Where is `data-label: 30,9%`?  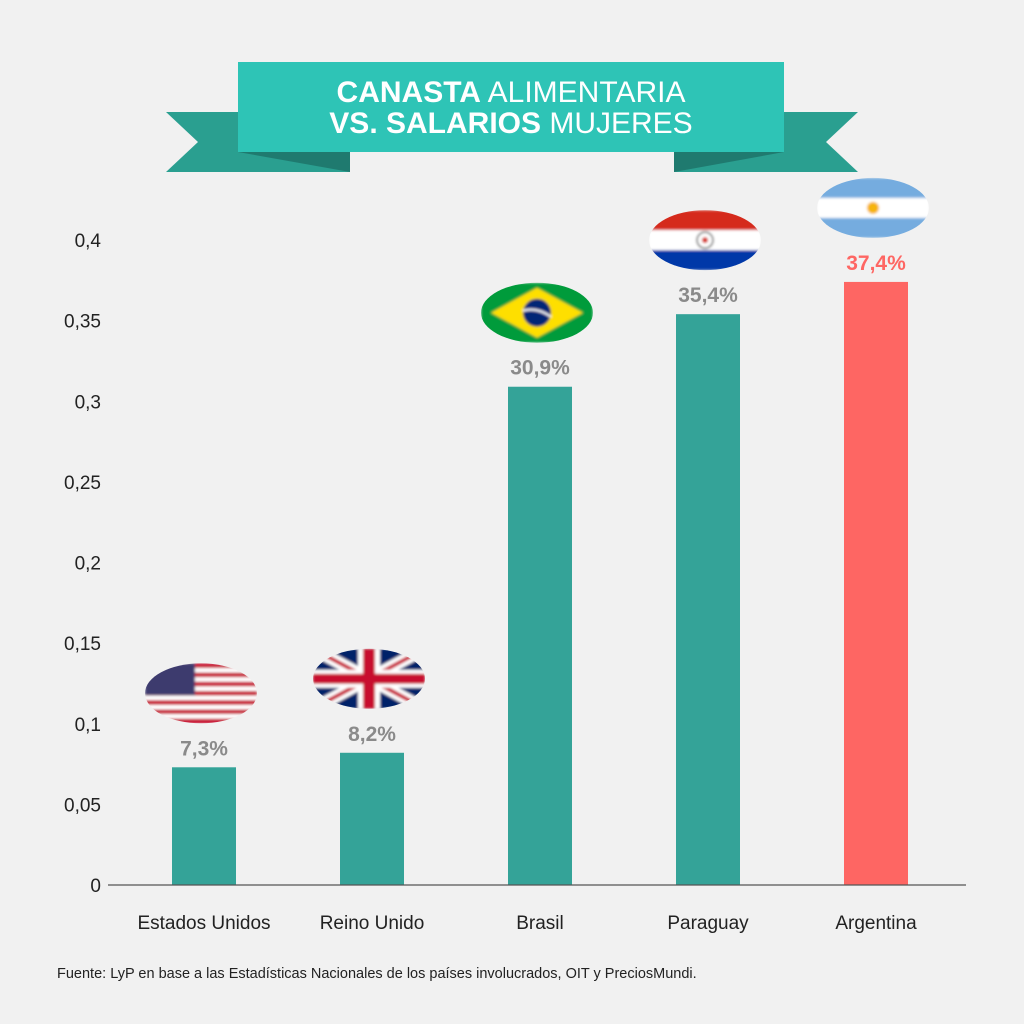 data-label: 30,9% is located at coordinates (540, 368).